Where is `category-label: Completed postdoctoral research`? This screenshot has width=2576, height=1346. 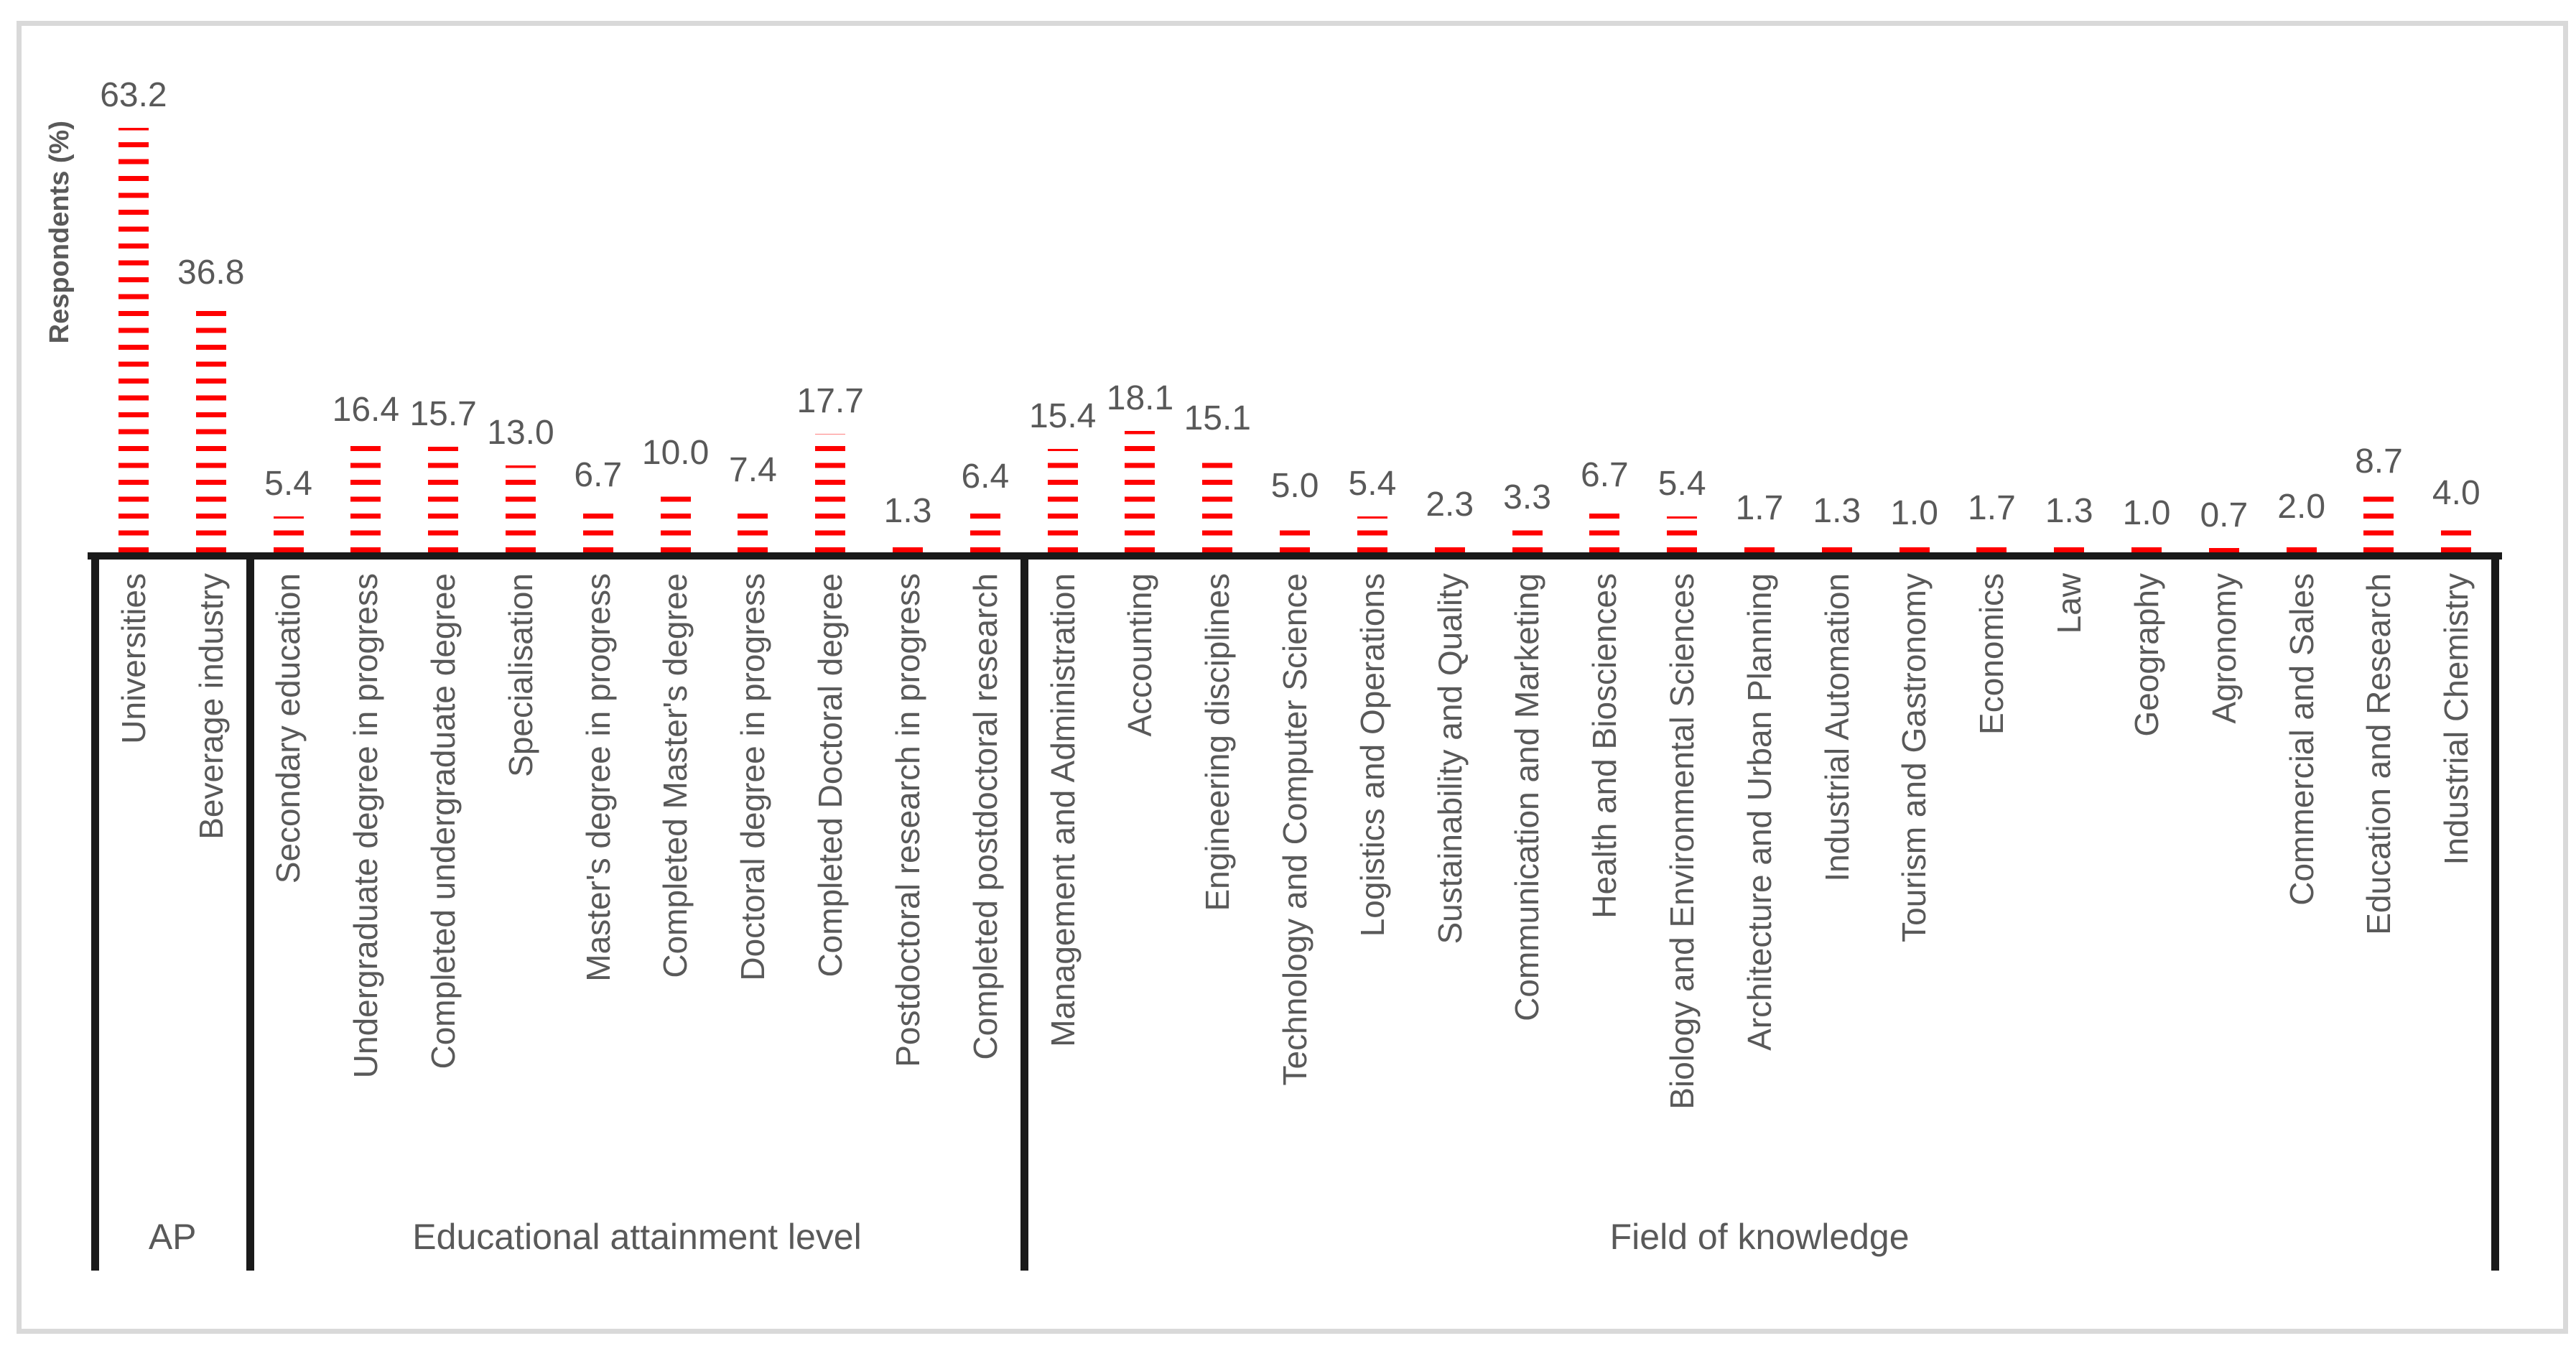
category-label: Completed postdoctoral research is located at coordinates (985, 816).